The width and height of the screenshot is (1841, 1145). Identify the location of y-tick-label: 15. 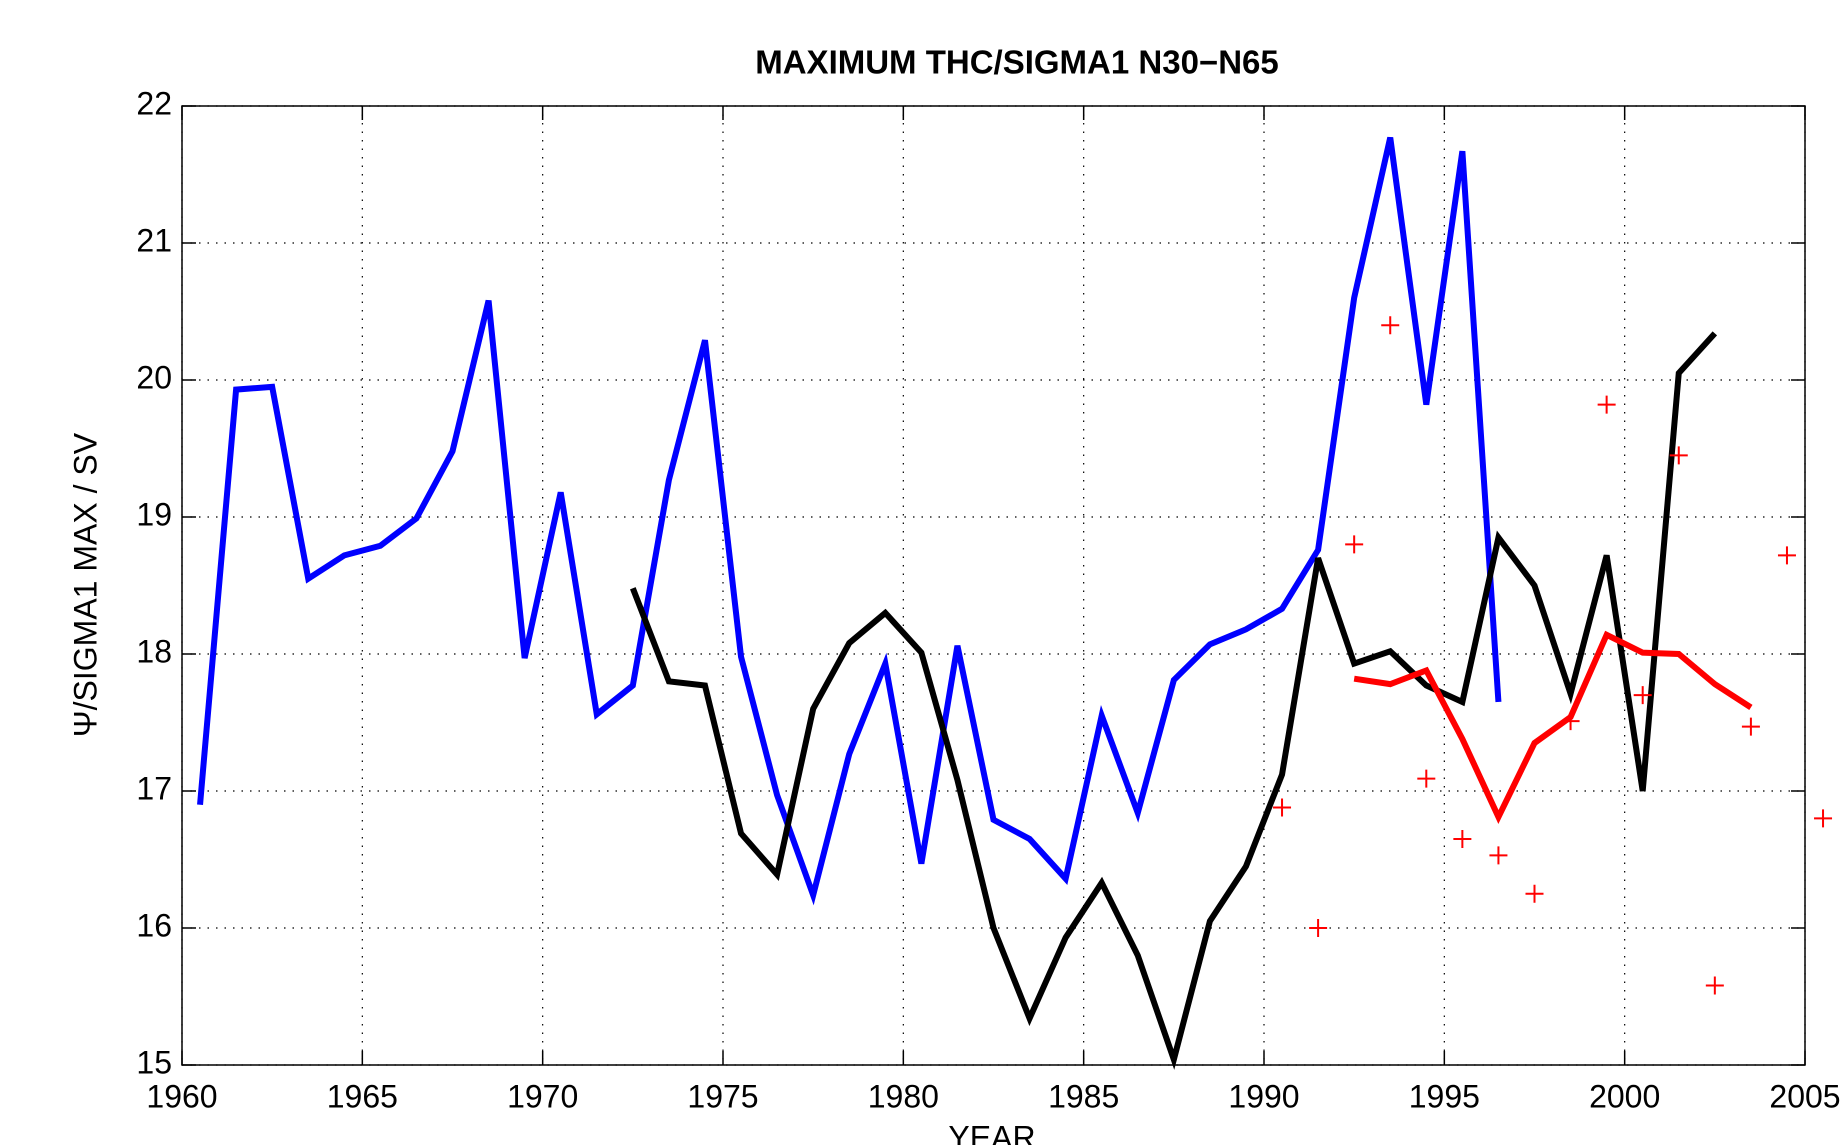
(154, 1062).